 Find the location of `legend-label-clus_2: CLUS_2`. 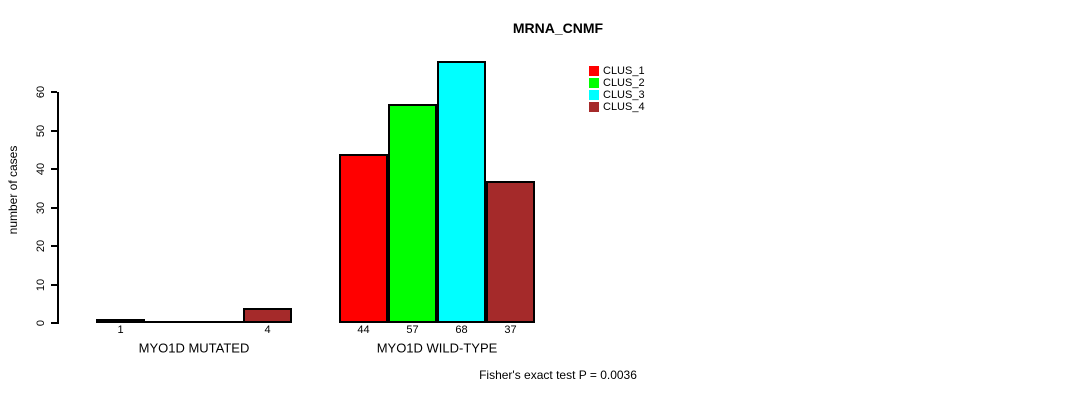

legend-label-clus_2: CLUS_2 is located at coordinates (624, 83).